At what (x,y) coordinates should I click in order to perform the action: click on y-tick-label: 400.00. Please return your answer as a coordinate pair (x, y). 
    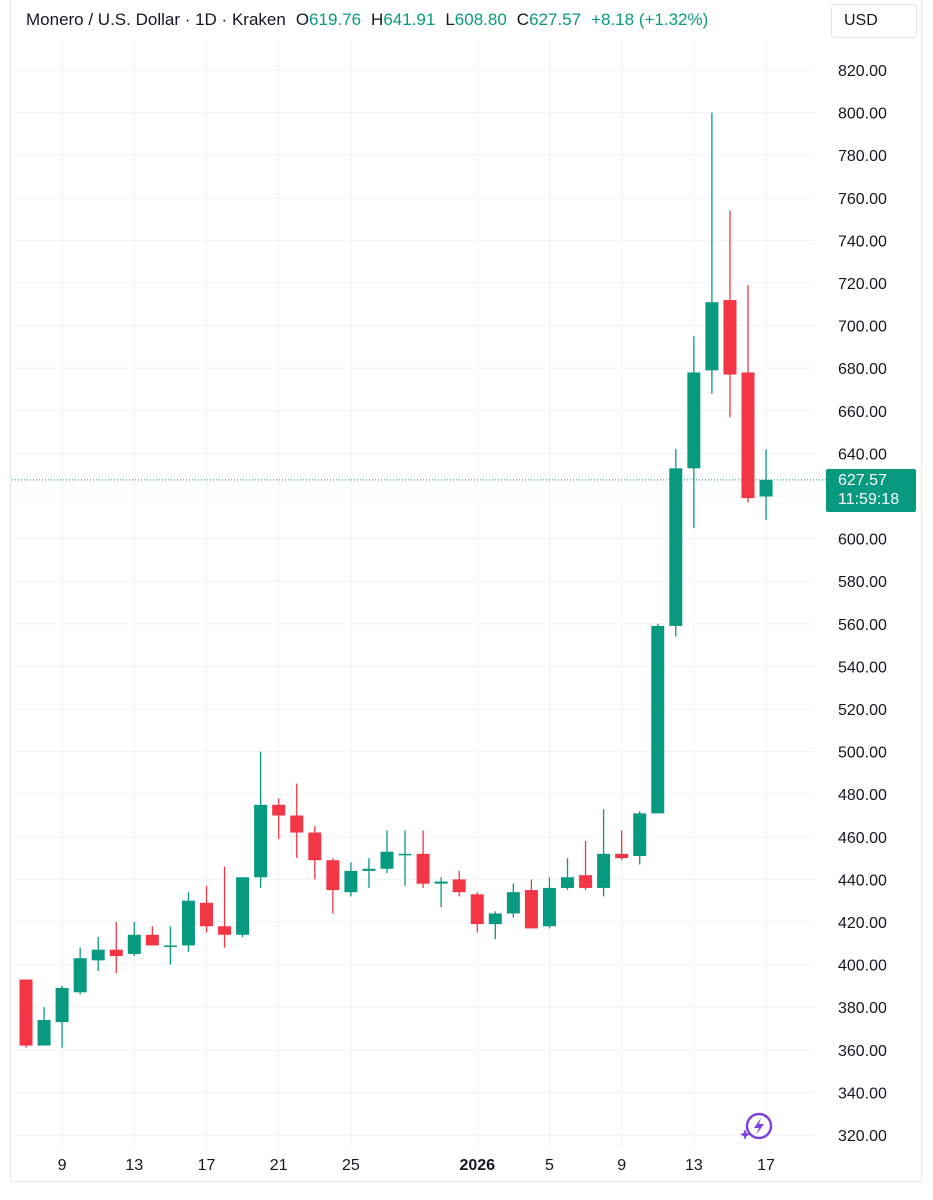
    Looking at the image, I should click on (862, 966).